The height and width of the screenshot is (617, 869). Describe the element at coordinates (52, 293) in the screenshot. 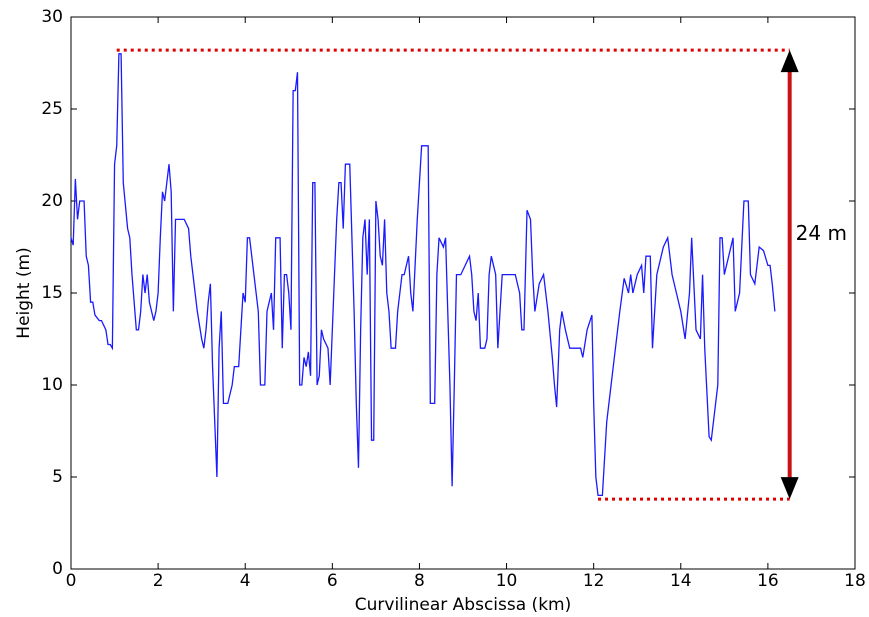

I see `y-tick-label: 15` at that location.